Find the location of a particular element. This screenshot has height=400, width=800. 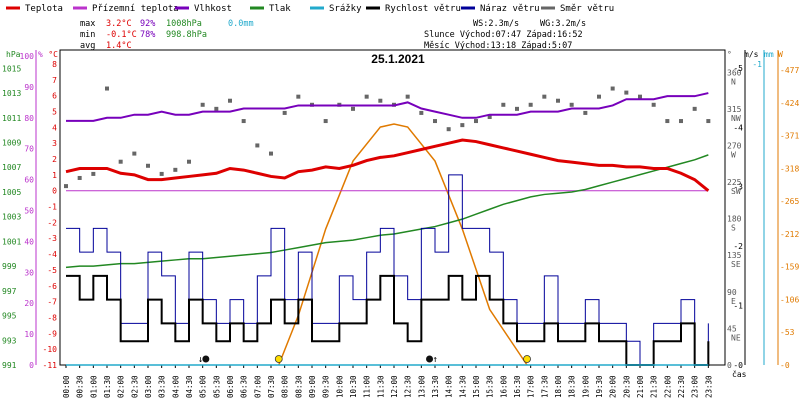

x-tick-label: 19:30 is located at coordinates (599, 386).